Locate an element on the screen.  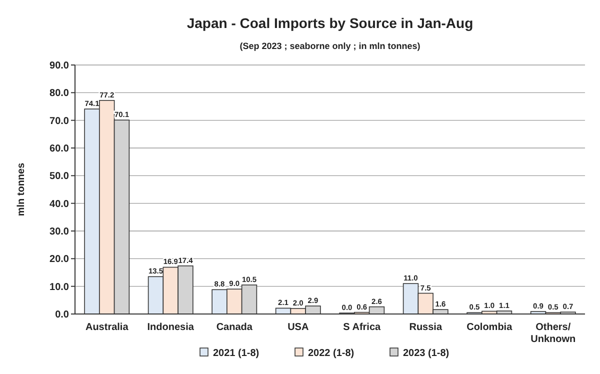
x-tick-label: Russia is located at coordinates (425, 327).